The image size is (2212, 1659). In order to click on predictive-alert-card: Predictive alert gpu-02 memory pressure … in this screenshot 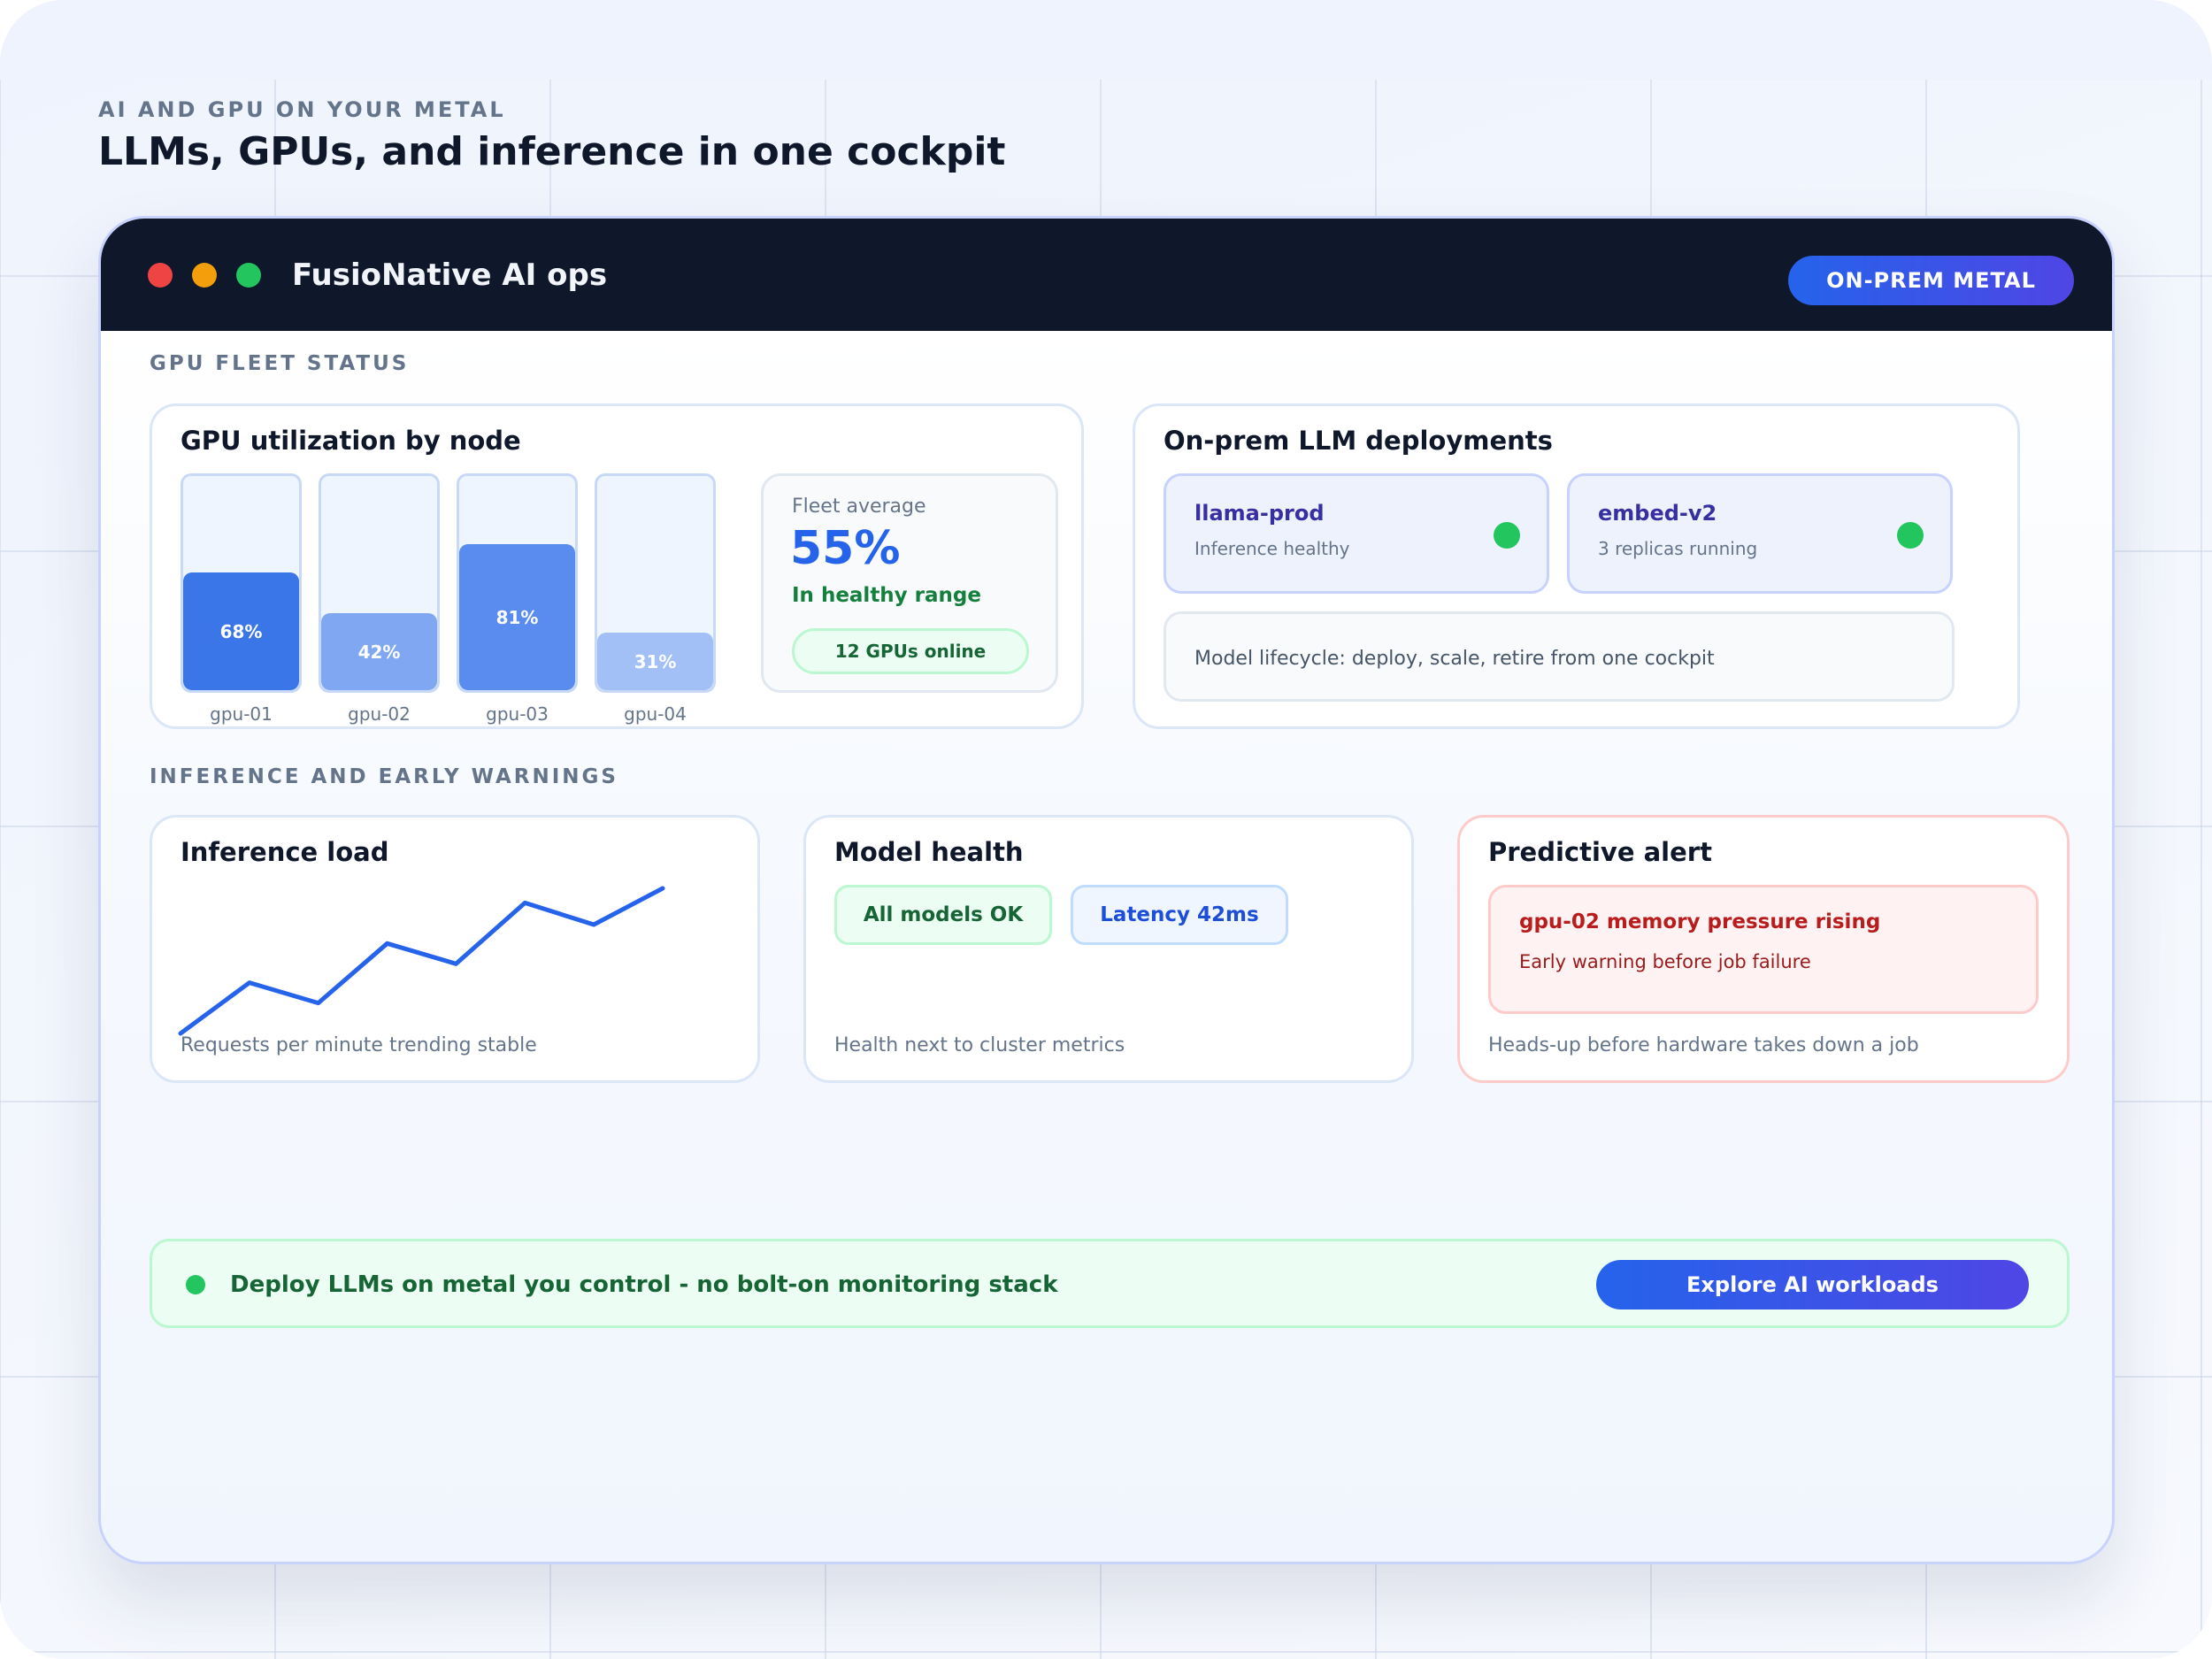, I will do `click(1764, 949)`.